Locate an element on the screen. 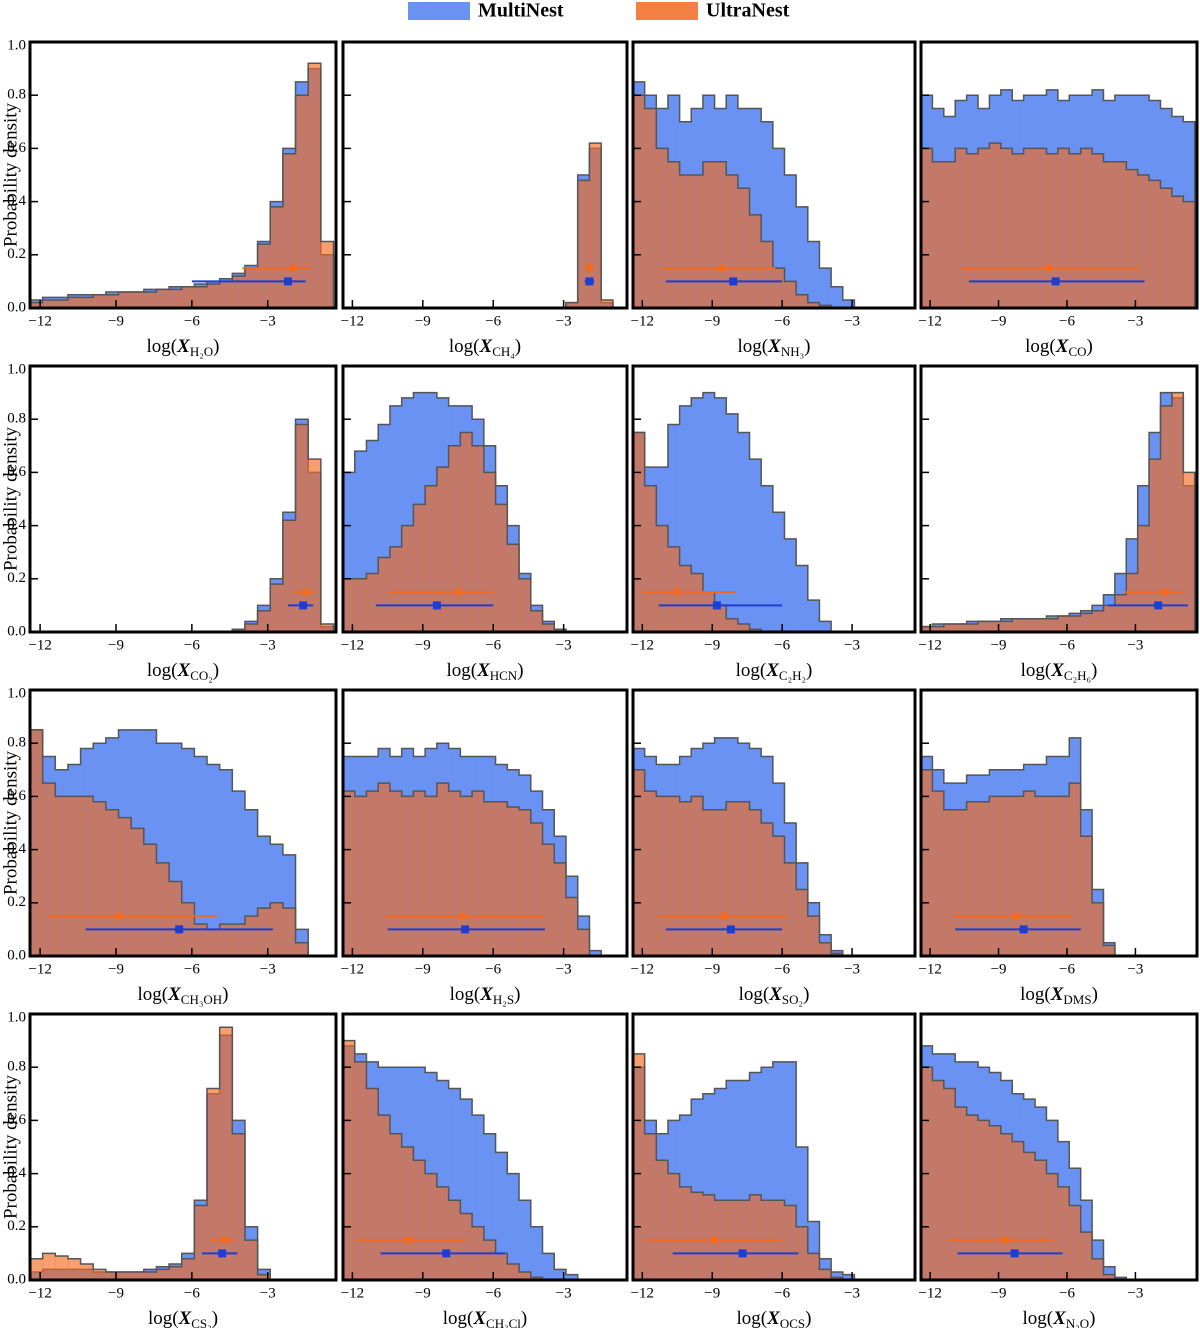 Image resolution: width=1200 pixels, height=1328 pixels. x-label-sub: CO₂ is located at coordinates (201, 675).